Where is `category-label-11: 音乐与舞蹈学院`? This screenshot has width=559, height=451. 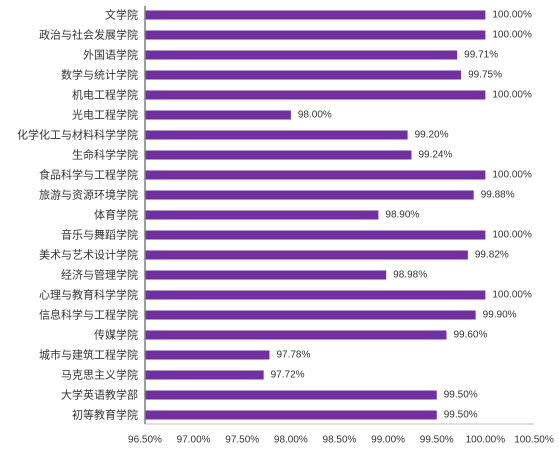
category-label-11: 音乐与舞蹈学院 is located at coordinates (99, 235).